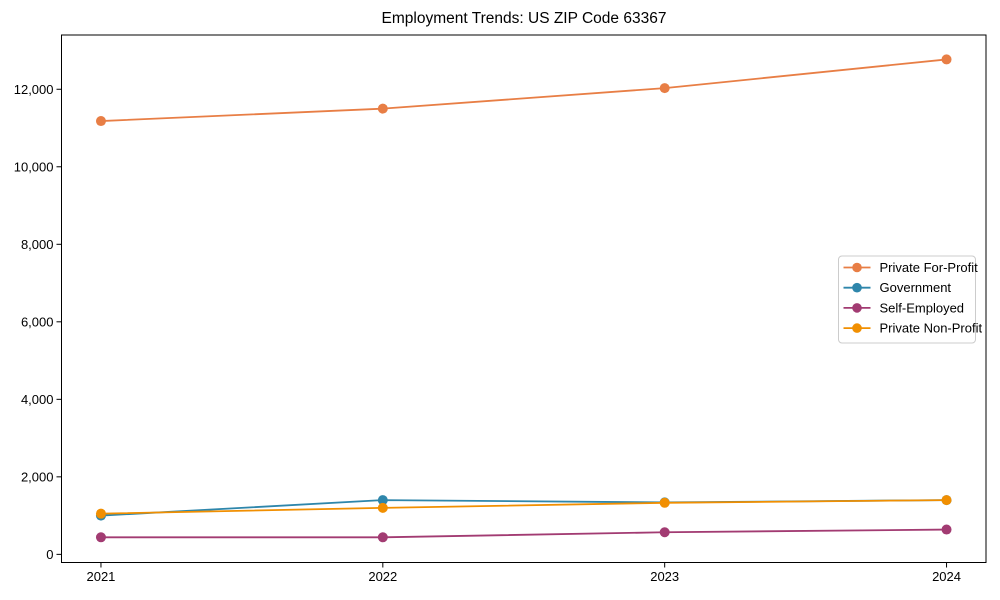 This screenshot has height=600, width=1000. What do you see at coordinates (857, 267) in the screenshot?
I see `legend-marker-private-for-profit-icon` at bounding box center [857, 267].